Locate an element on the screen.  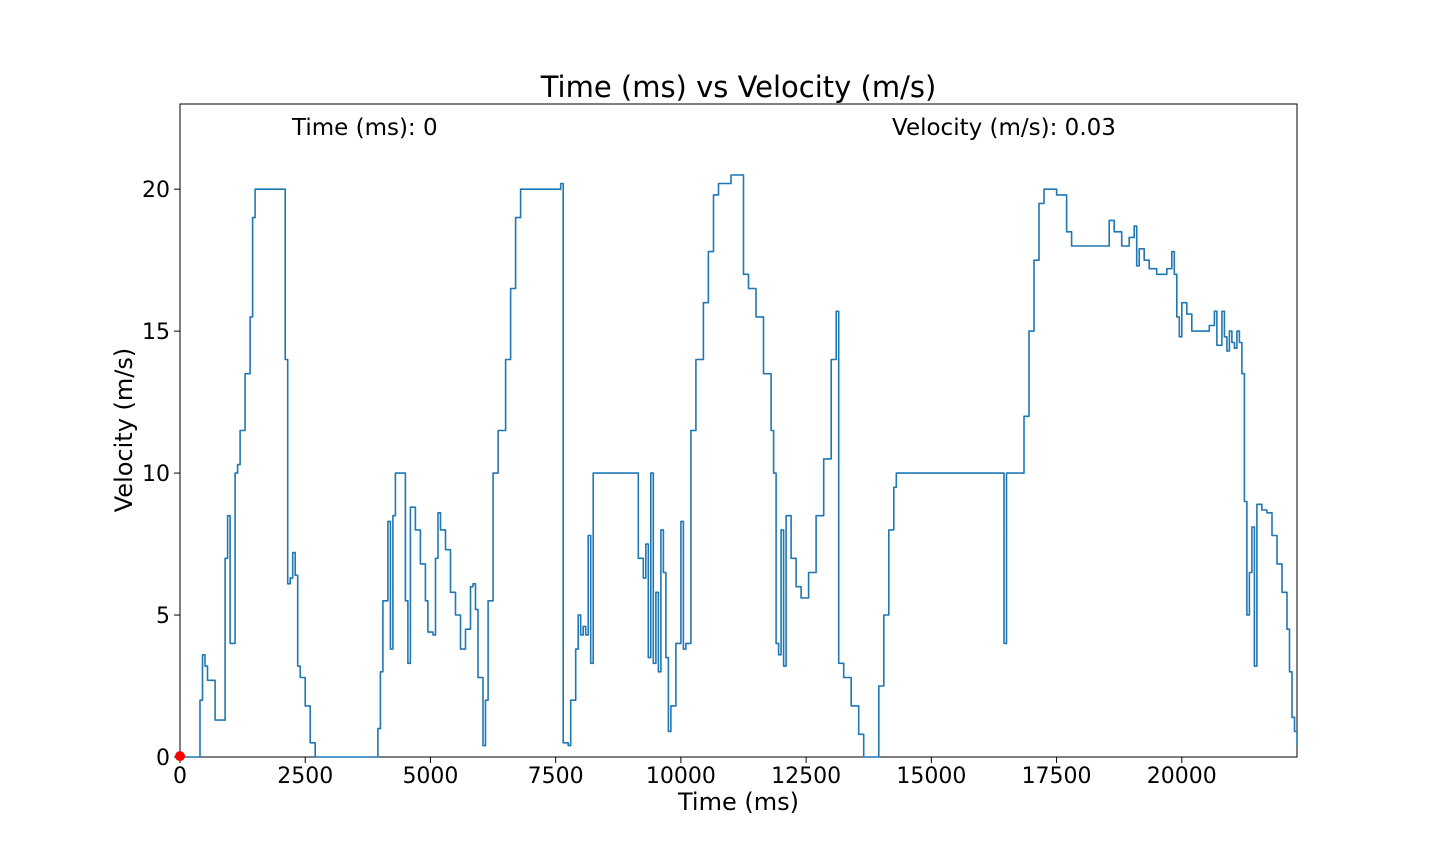
x-tick-label: 12500 is located at coordinates (806, 776).